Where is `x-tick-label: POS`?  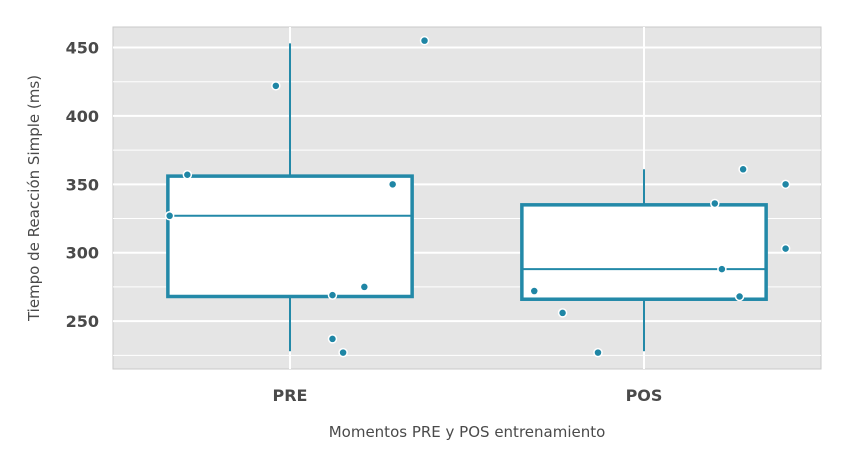 x-tick-label: POS is located at coordinates (644, 395).